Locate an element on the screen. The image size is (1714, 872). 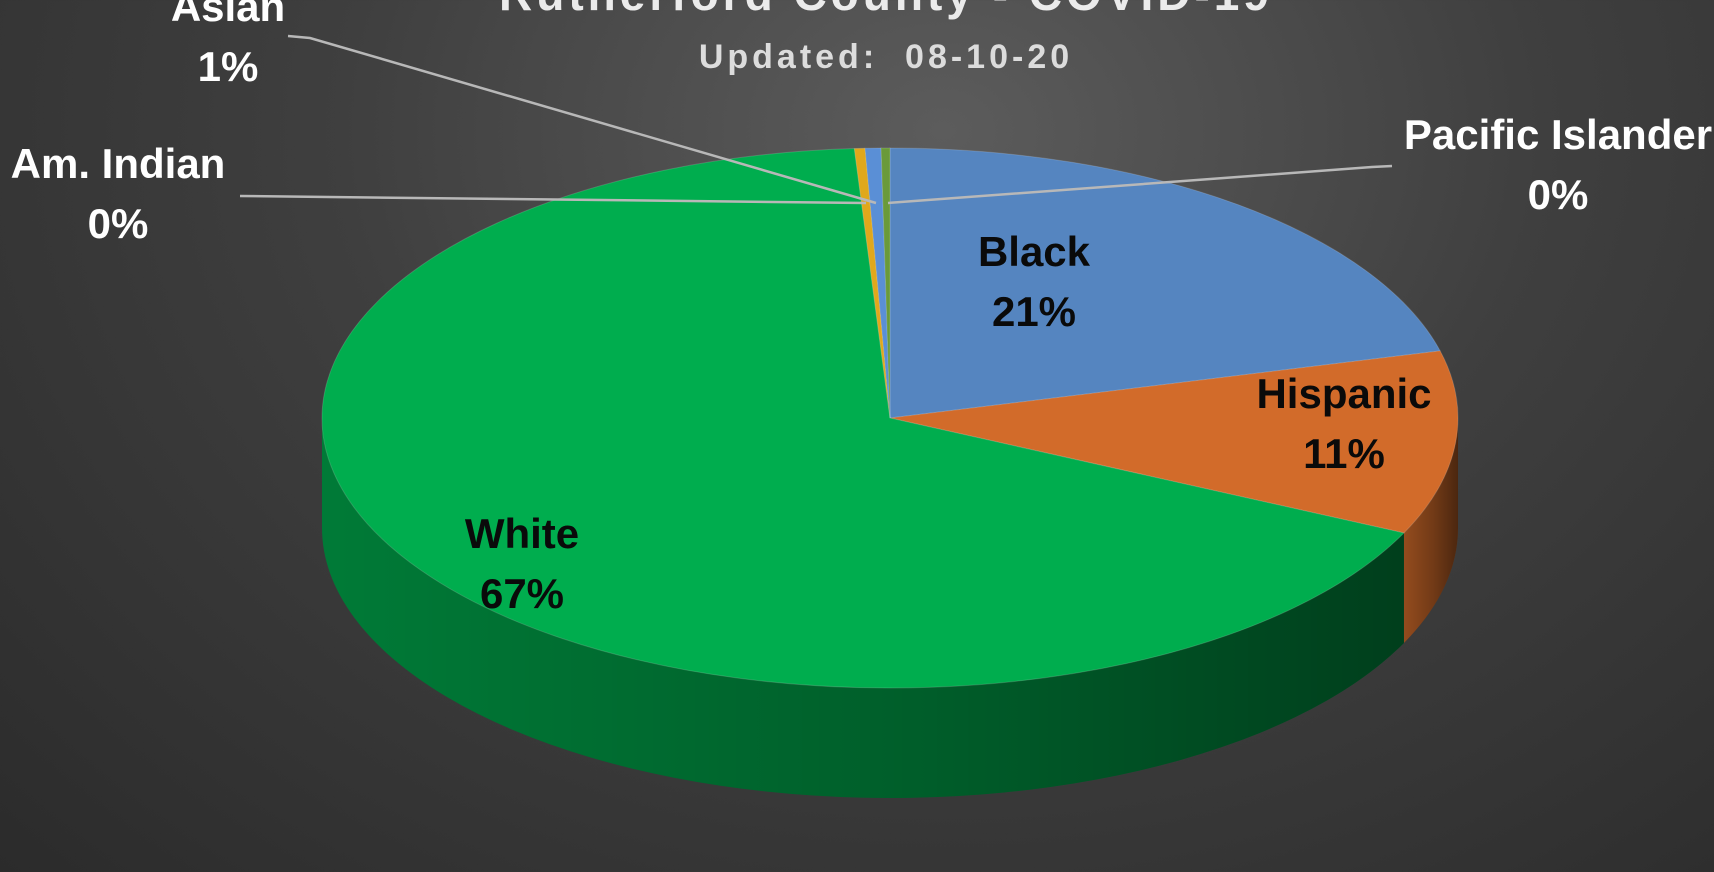
slice-label-pacific-islander: Pacific Islander is located at coordinates (1558, 134).